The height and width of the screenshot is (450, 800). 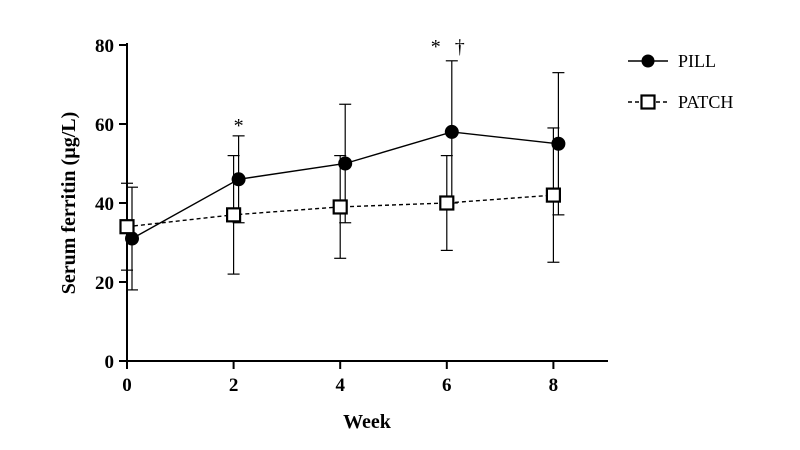 I want to click on y-tick-label: 80, so click(x=104, y=46).